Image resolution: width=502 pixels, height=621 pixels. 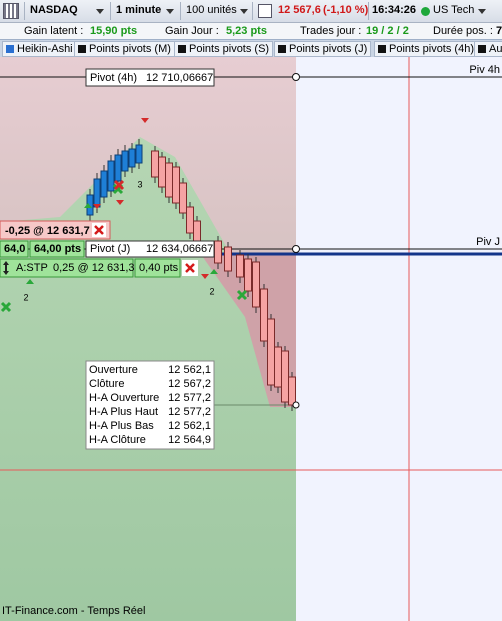 I want to click on instrument: NASDAQ, so click(x=54, y=10).